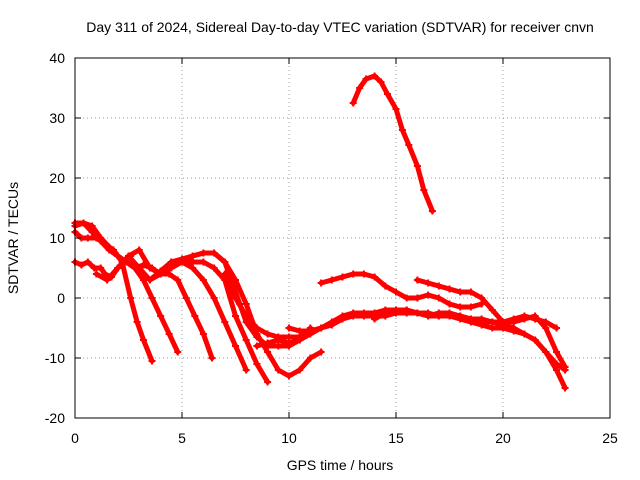  Describe the element at coordinates (57, 58) in the screenshot. I see `y-tick-label: 40` at that location.